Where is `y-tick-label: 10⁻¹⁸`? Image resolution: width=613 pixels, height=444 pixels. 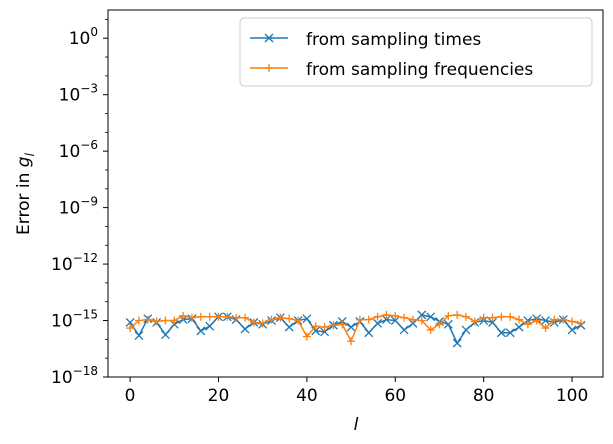
y-tick-label: 10⁻¹⁸ is located at coordinates (74, 376).